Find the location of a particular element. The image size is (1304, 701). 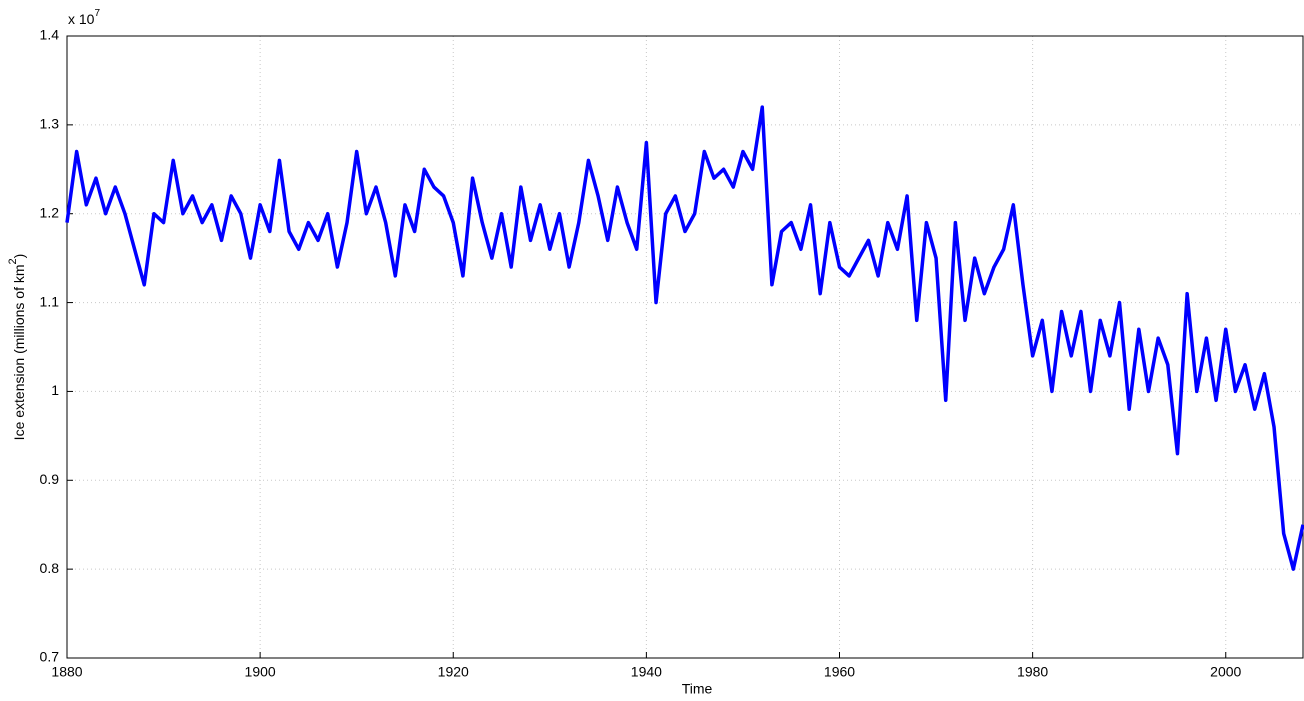

y-exponent-power: 7 is located at coordinates (97, 13).